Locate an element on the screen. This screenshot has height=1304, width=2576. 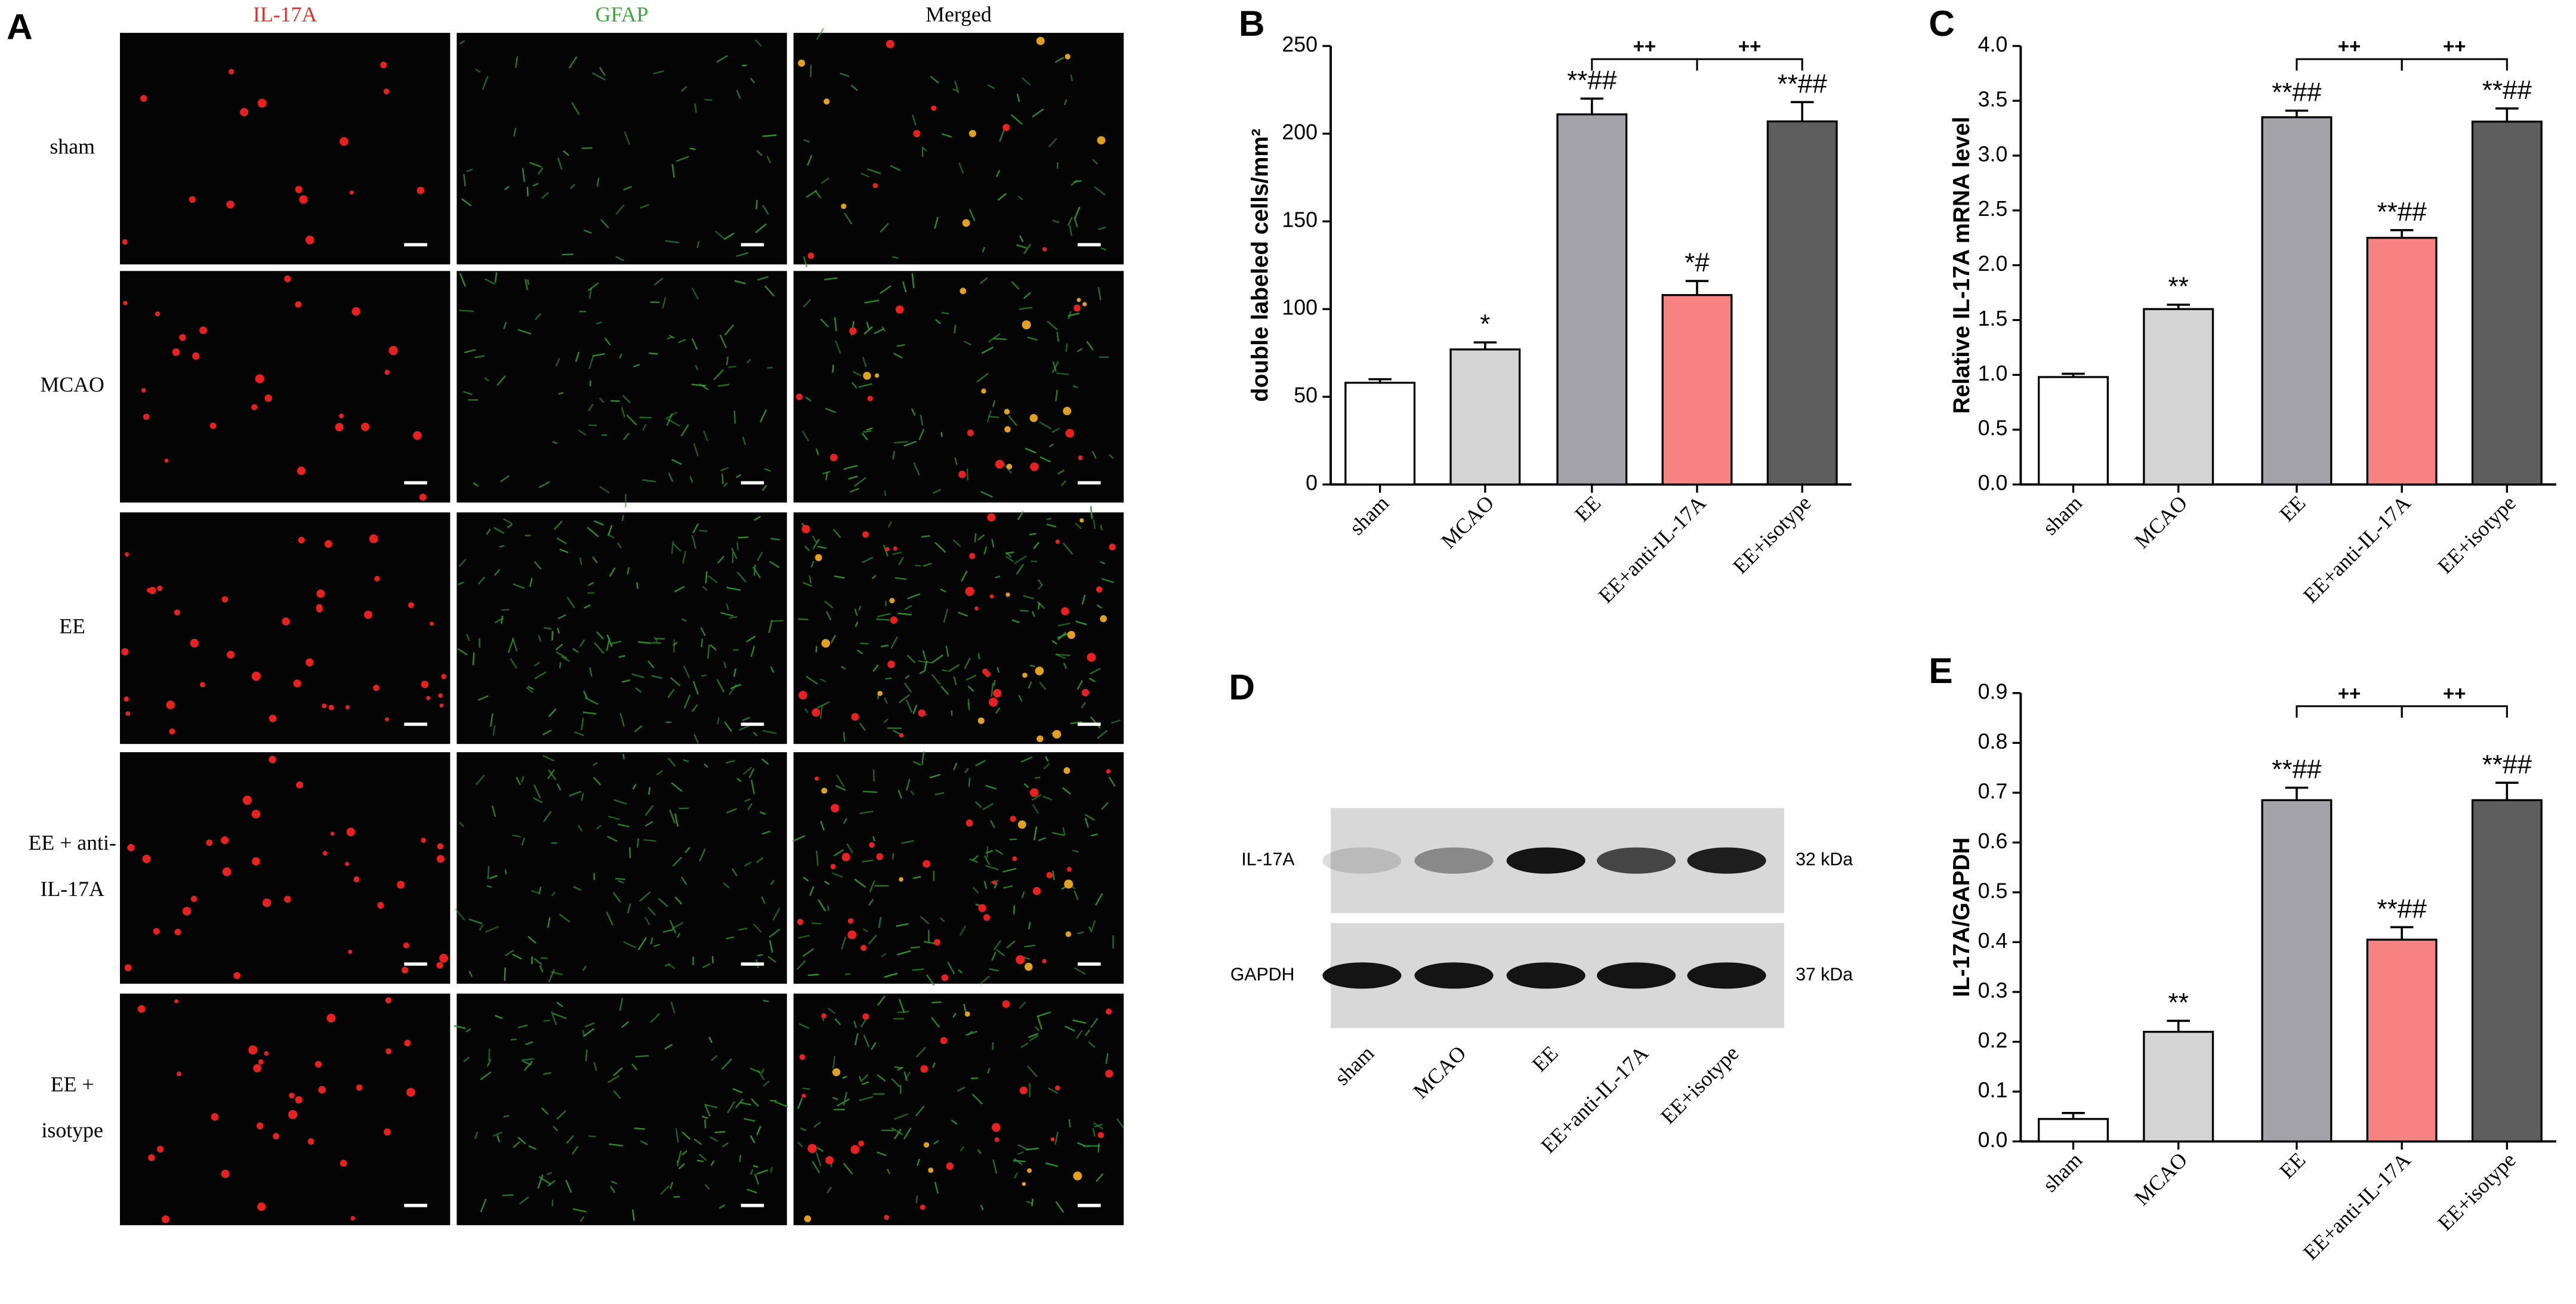
y-tick-label: 0.8 is located at coordinates (1993, 741).